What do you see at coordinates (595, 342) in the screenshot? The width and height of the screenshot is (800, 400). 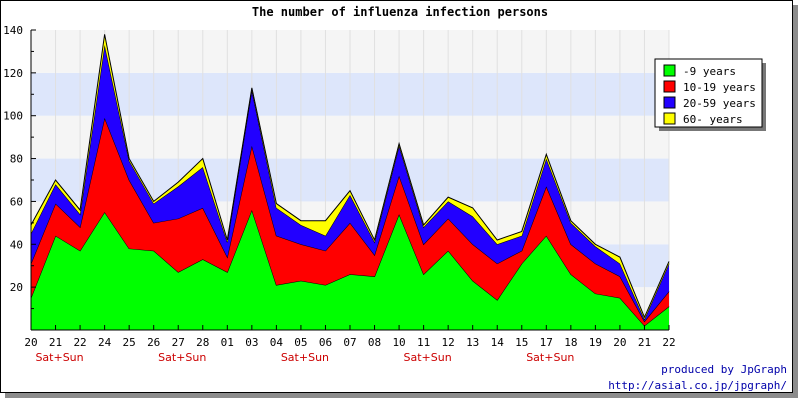 I see `x-tick-label: 19` at bounding box center [595, 342].